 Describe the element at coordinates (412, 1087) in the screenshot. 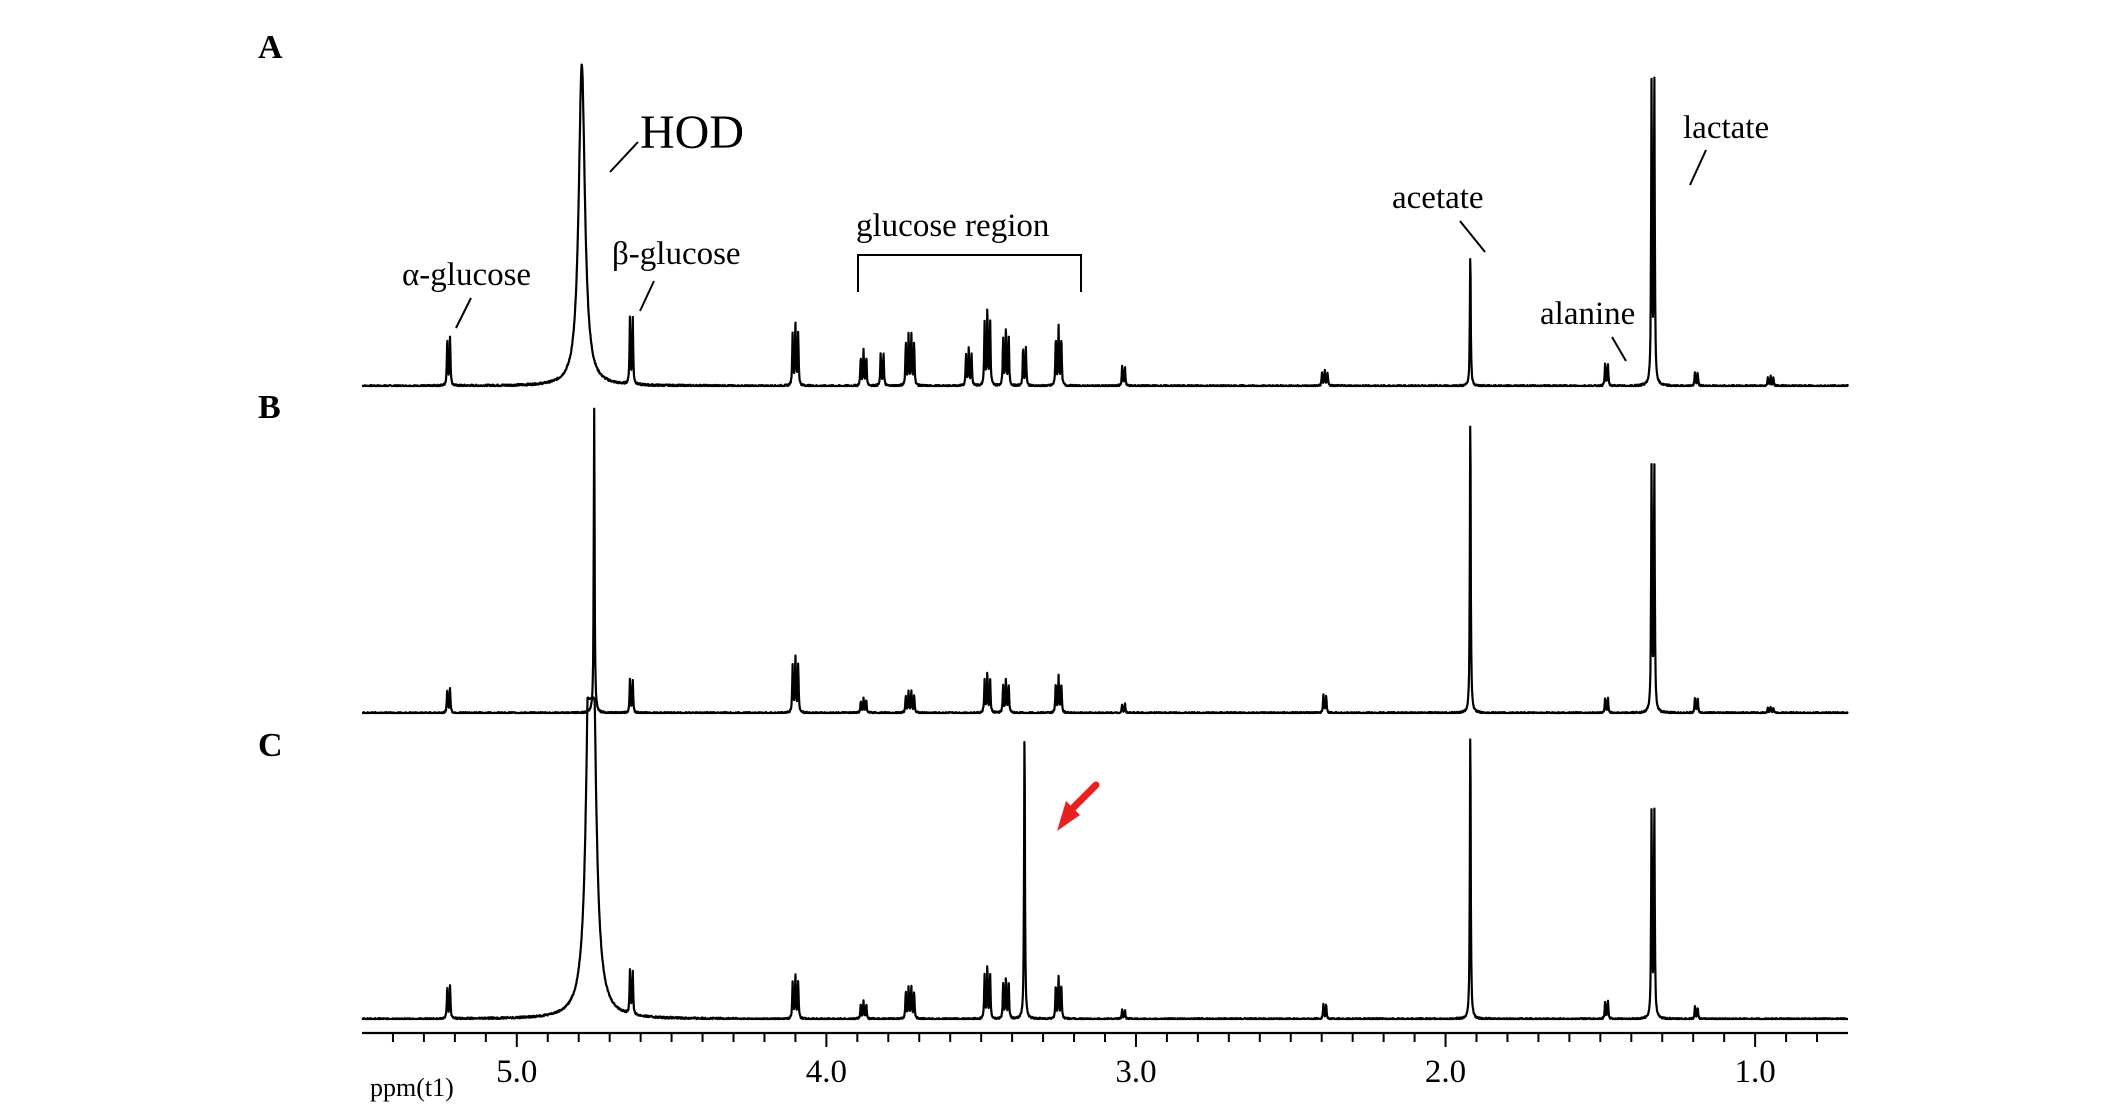

I see `x-axis-unit-label: ppm(t1)` at that location.